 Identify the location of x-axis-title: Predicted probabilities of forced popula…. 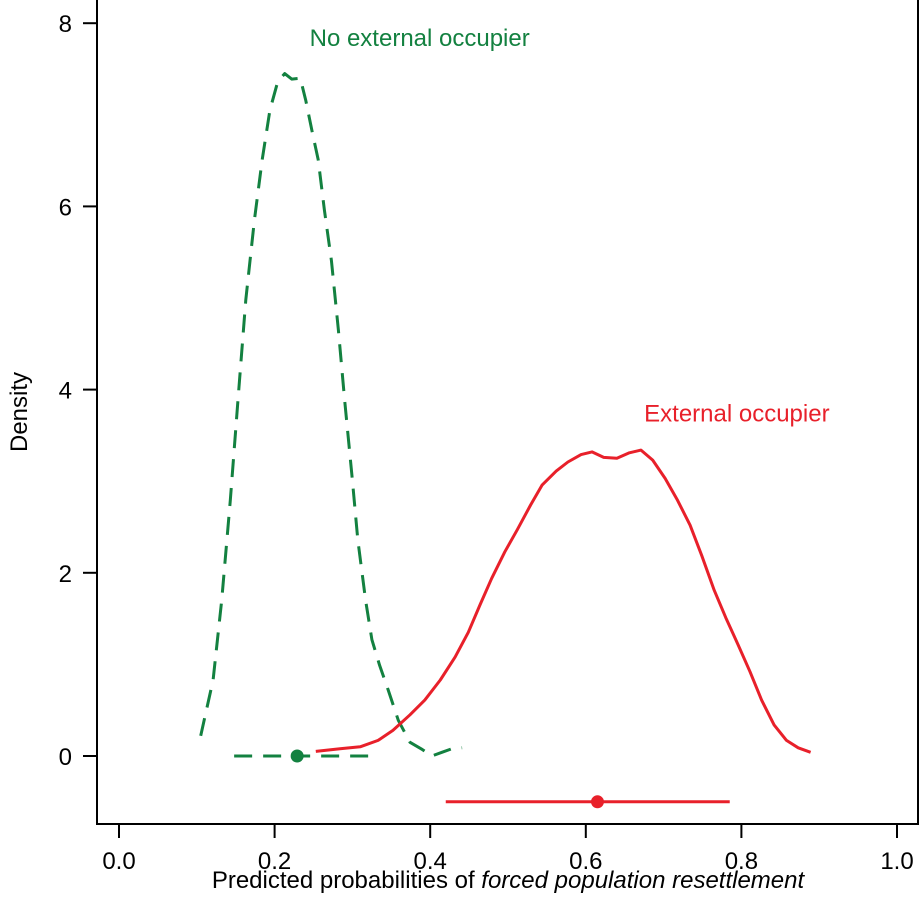
(509, 880).